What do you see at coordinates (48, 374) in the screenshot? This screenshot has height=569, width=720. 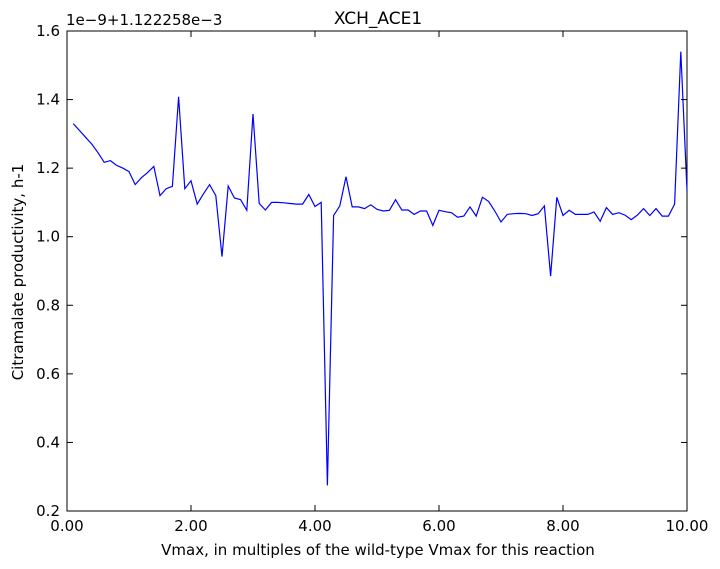 I see `y-tick-label: 0.6` at bounding box center [48, 374].